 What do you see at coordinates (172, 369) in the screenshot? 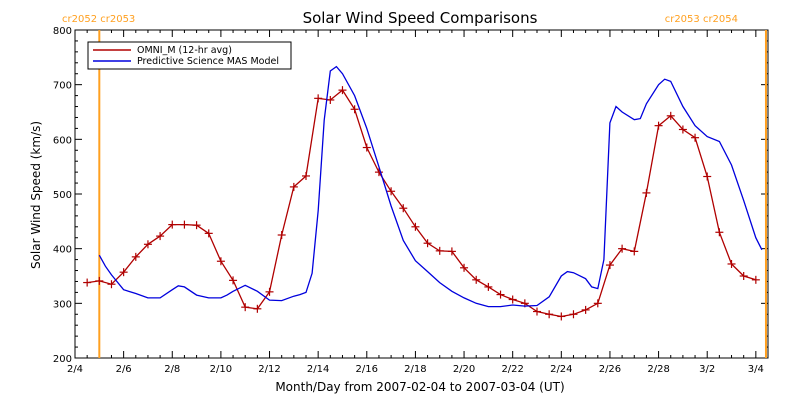
I see `x-tick-label: 2/8` at bounding box center [172, 369].